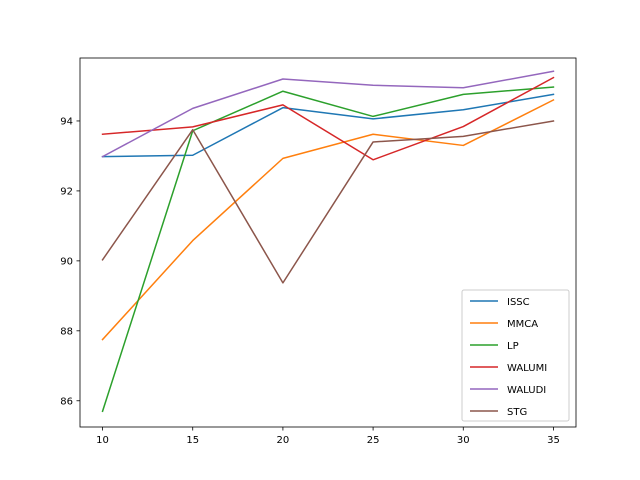  What do you see at coordinates (513, 346) in the screenshot?
I see `legend-label-lp: LP` at bounding box center [513, 346].